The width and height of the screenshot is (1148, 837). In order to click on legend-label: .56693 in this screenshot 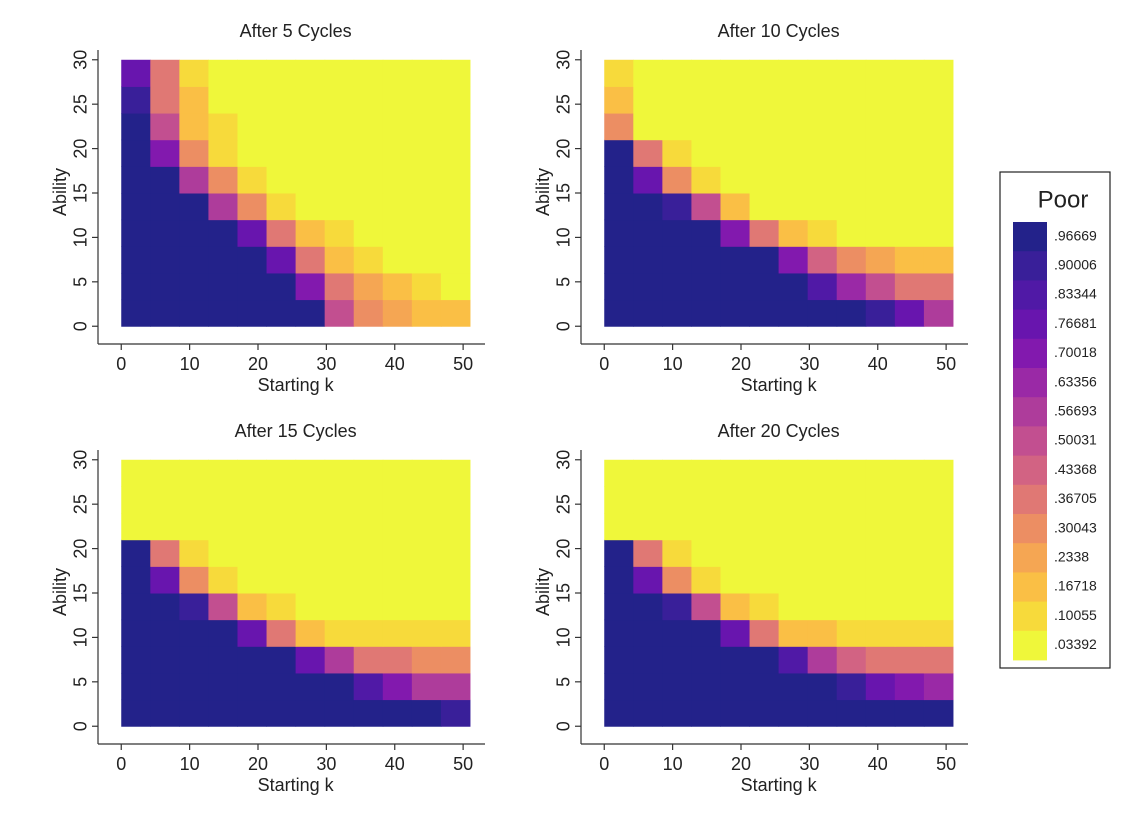, I will do `click(1075, 411)`.